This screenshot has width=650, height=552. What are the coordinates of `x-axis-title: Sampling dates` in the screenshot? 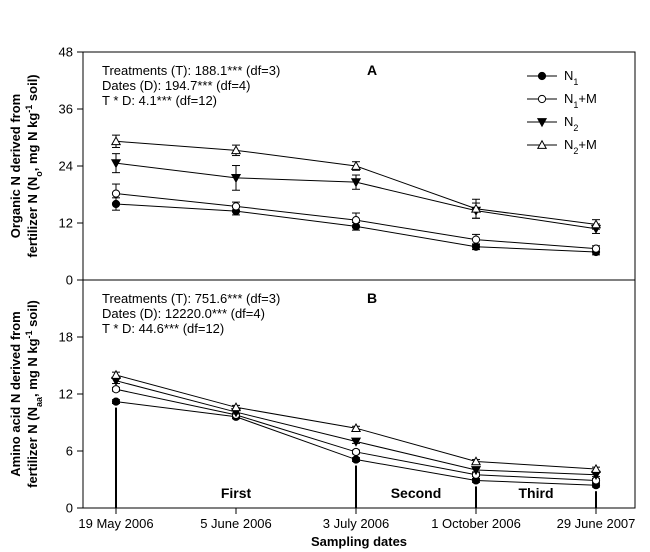 It's located at (359, 541).